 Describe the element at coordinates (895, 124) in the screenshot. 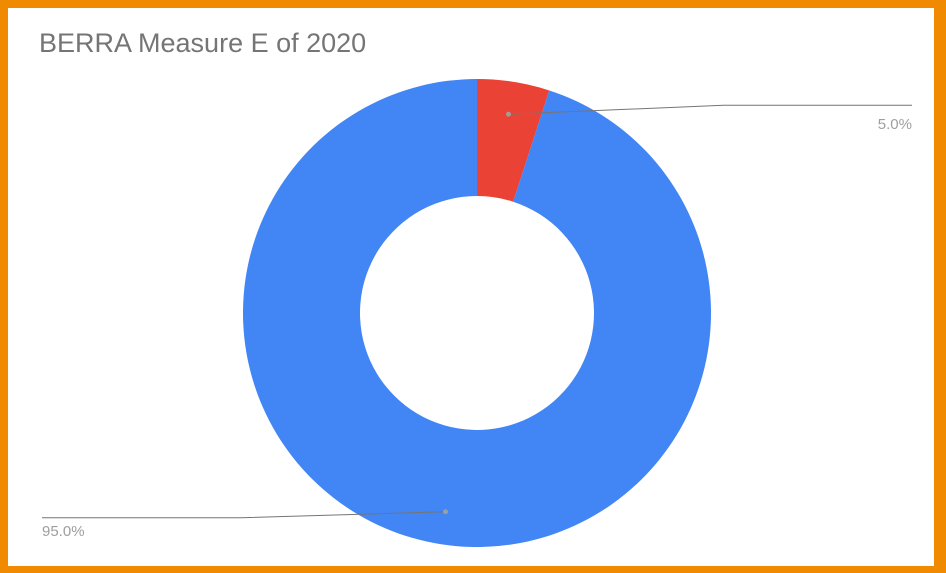

I see `data-label-1: 5.0%` at that location.